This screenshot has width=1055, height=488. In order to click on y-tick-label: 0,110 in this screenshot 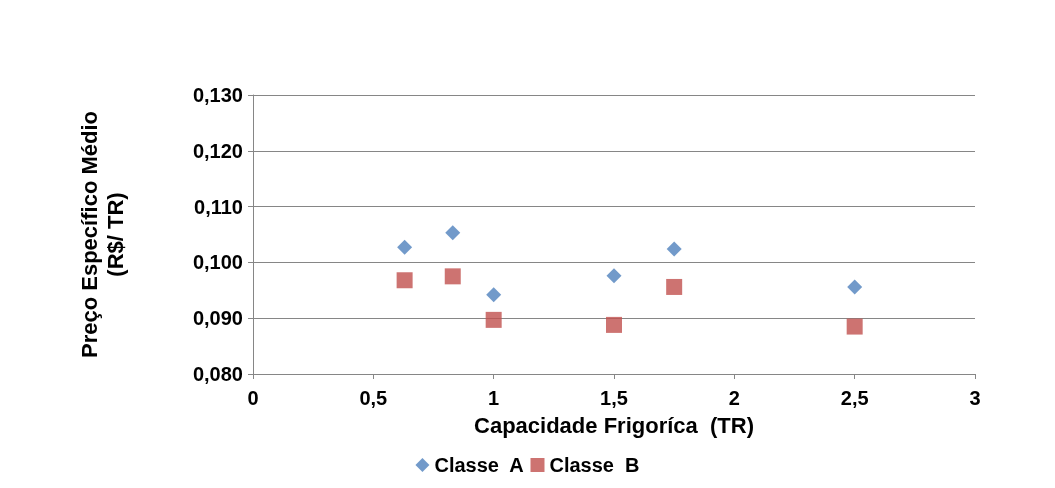, I will do `click(218, 206)`.